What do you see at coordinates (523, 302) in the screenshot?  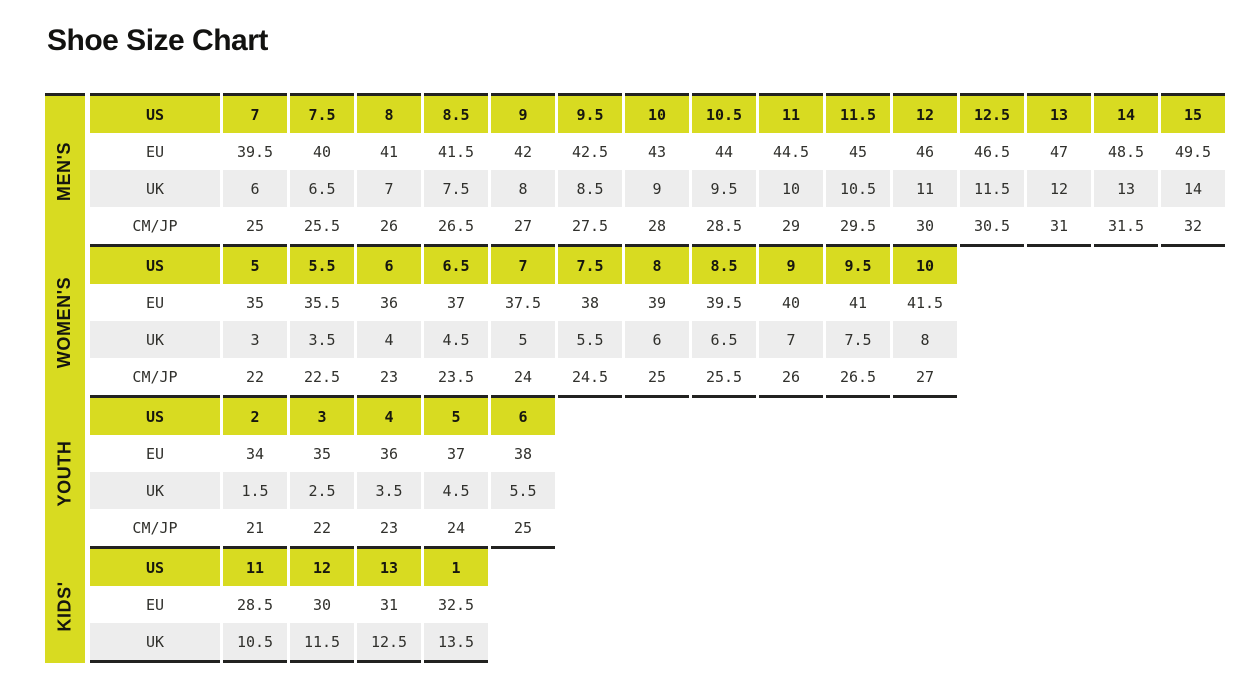 I see `size-cell: 37.5` at bounding box center [523, 302].